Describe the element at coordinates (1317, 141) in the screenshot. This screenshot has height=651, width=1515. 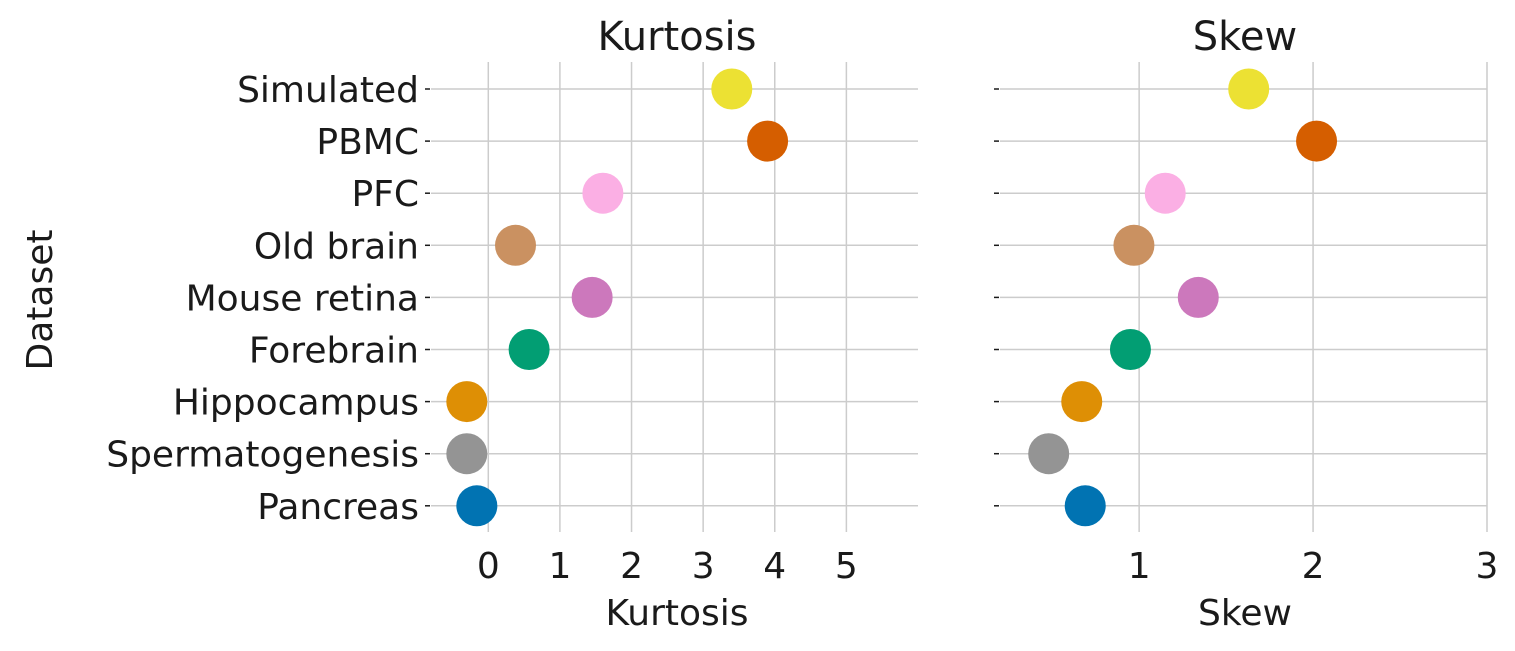
I see `skew-point-pbmc` at that location.